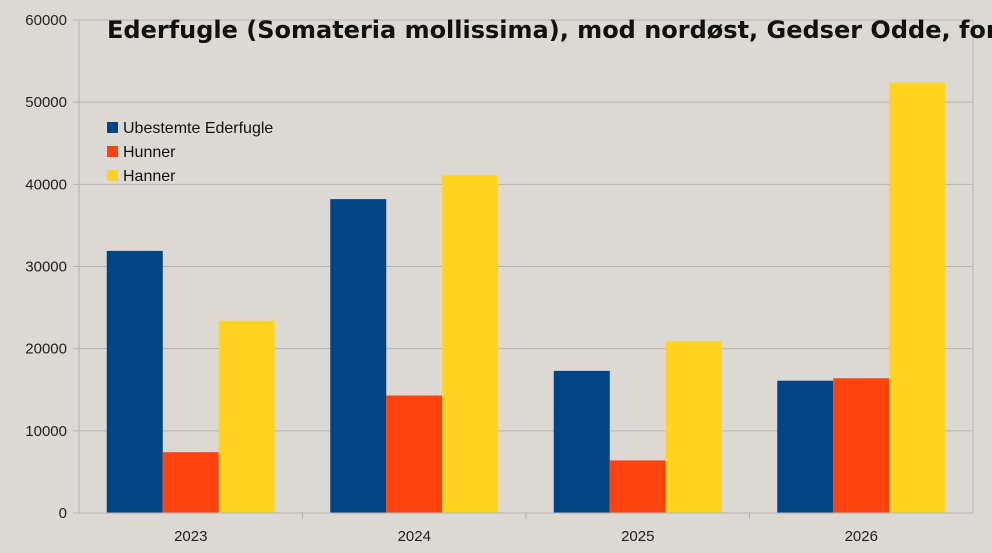 The width and height of the screenshot is (992, 553). Describe the element at coordinates (46, 20) in the screenshot. I see `y-tick-label: 60000` at that location.